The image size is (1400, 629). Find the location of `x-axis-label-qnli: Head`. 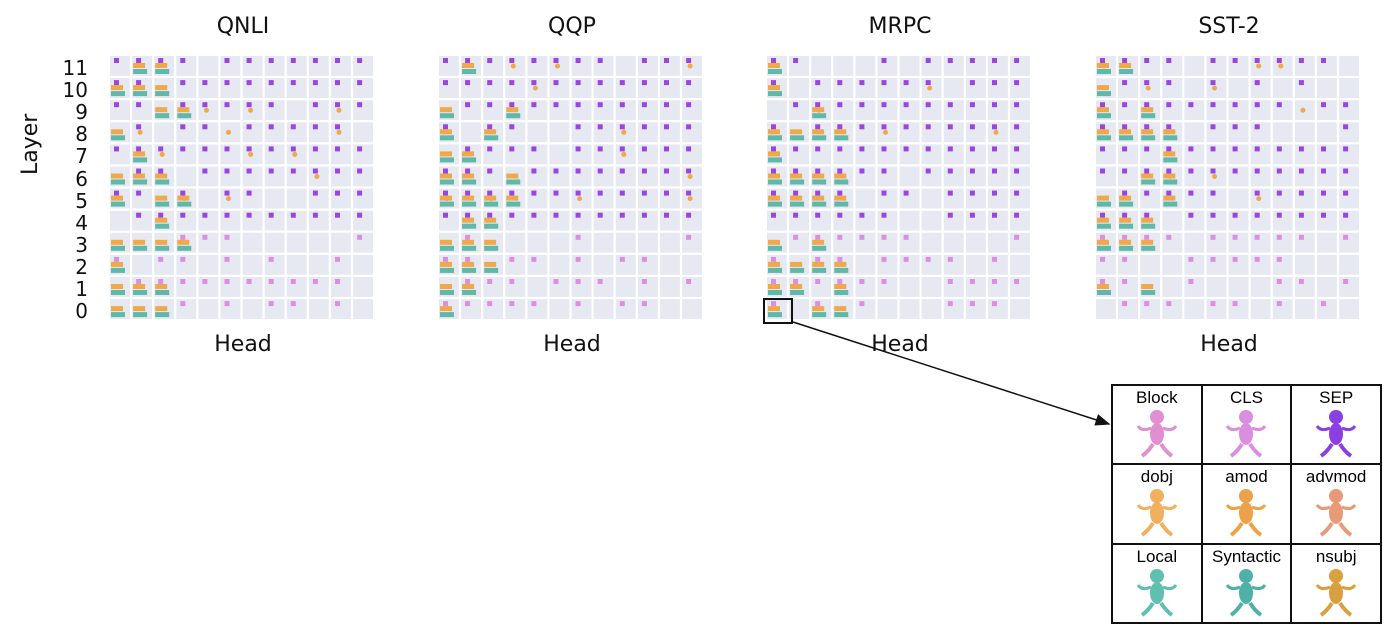

x-axis-label-qnli: Head is located at coordinates (243, 344).